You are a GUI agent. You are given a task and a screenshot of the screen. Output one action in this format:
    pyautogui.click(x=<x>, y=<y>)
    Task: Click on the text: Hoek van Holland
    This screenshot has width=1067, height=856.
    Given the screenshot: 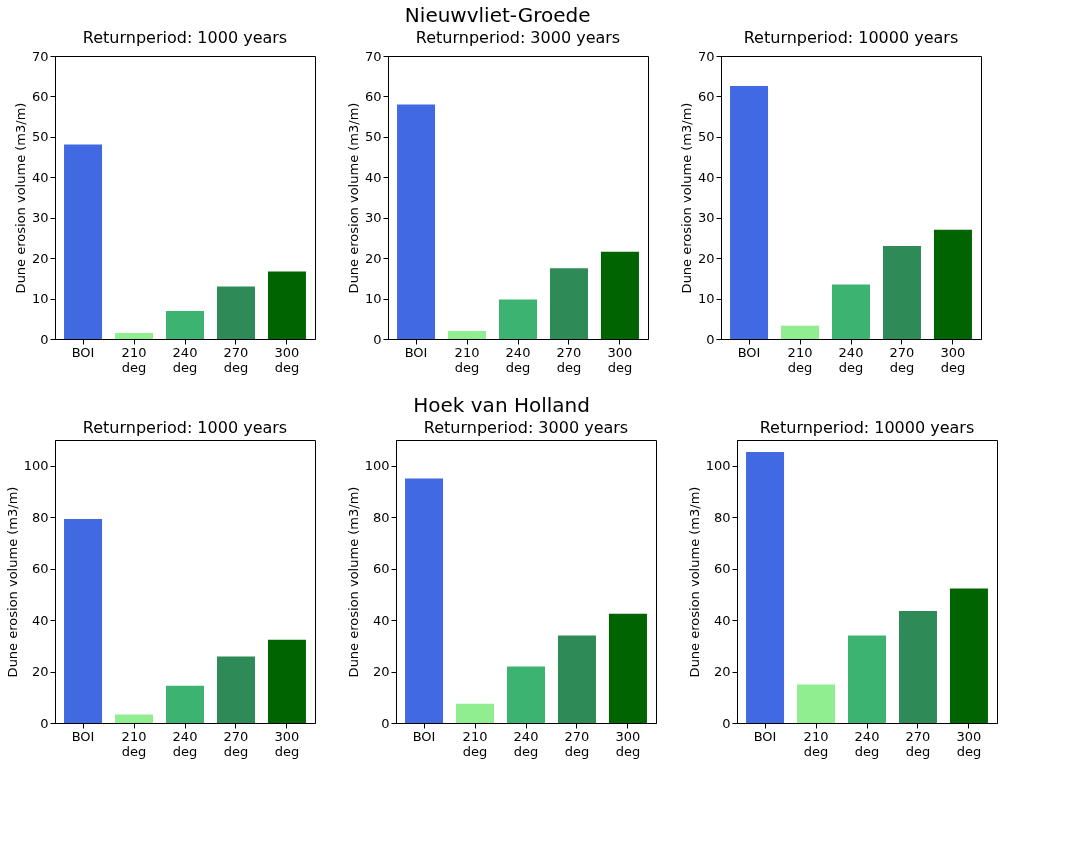 What is the action you would take?
    pyautogui.click(x=501, y=404)
    